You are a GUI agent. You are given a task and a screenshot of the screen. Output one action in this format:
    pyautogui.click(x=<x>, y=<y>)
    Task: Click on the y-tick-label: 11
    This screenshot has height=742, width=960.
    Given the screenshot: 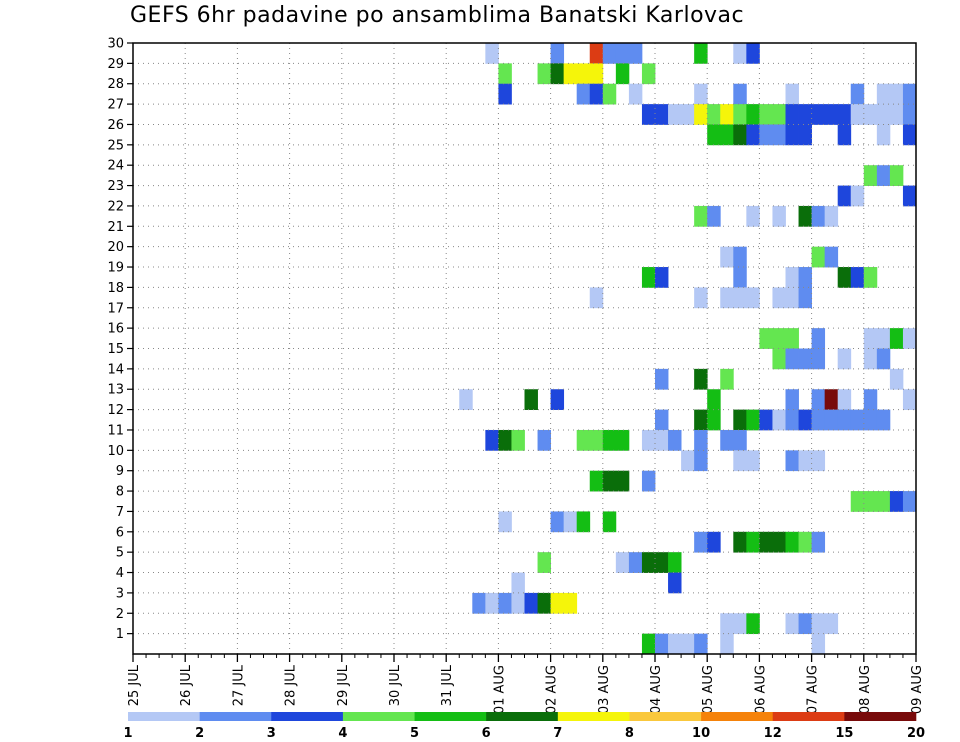 What is the action you would take?
    pyautogui.click(x=115, y=430)
    